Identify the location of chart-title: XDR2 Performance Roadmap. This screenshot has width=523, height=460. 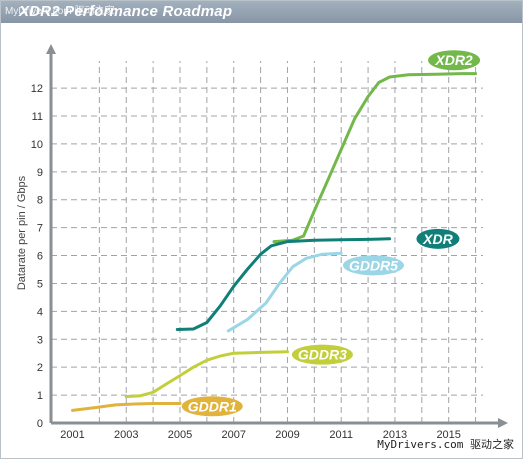
(126, 11).